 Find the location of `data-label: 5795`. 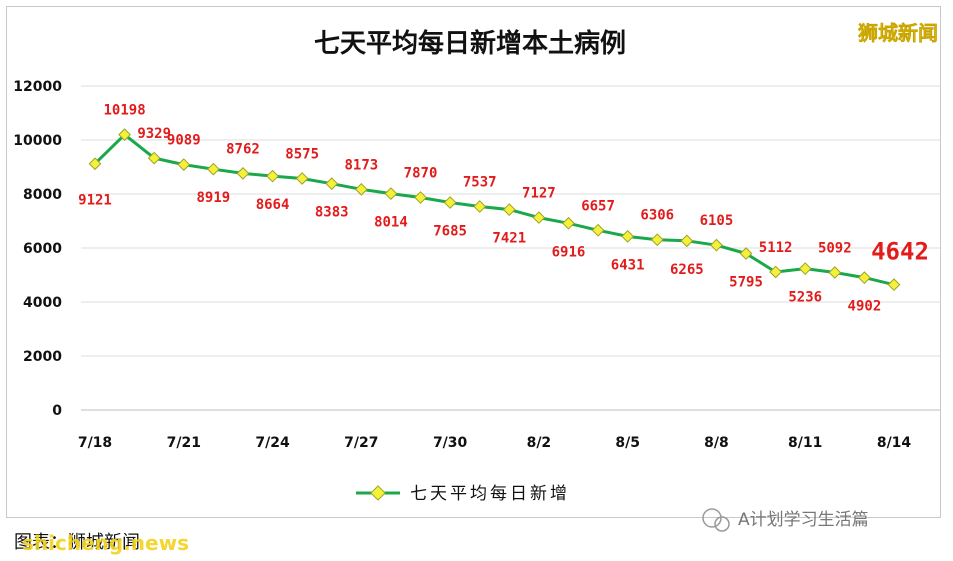

data-label: 5795 is located at coordinates (746, 283).